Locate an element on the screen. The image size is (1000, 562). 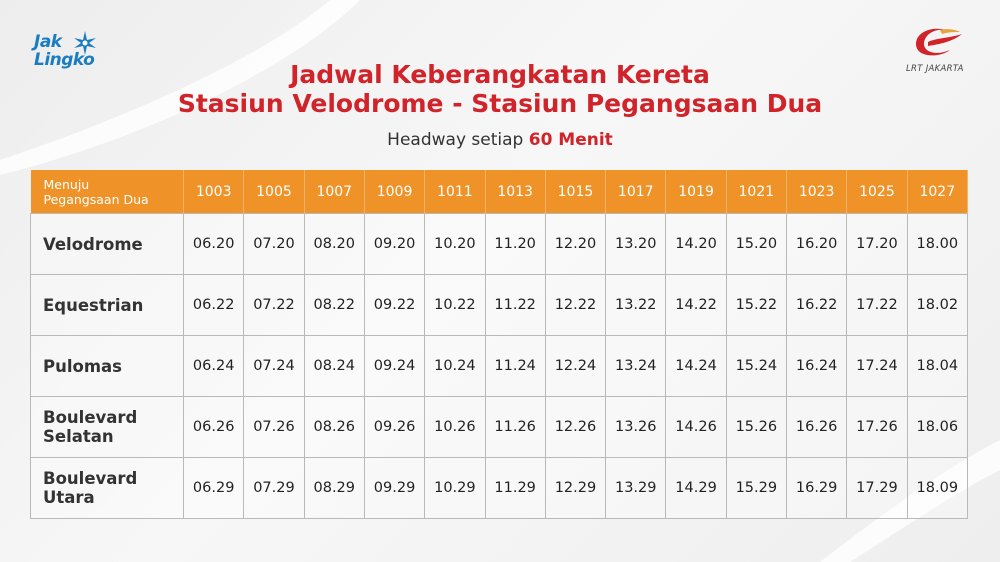
departure-time: 16.20 is located at coordinates (816, 244).